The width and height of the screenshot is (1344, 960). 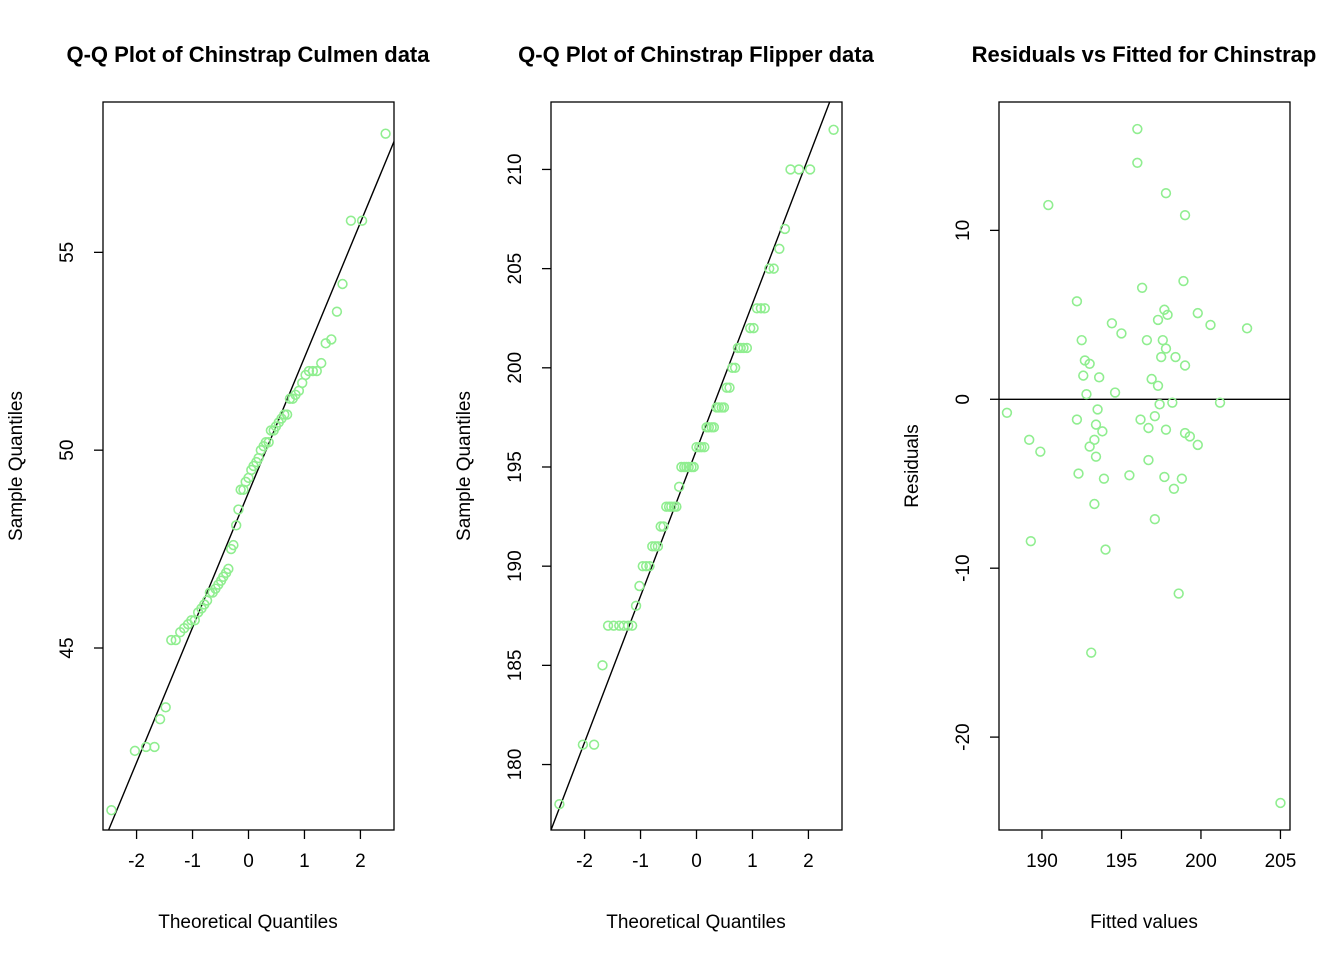 What do you see at coordinates (515, 467) in the screenshot?
I see `y-tick-label: 195` at bounding box center [515, 467].